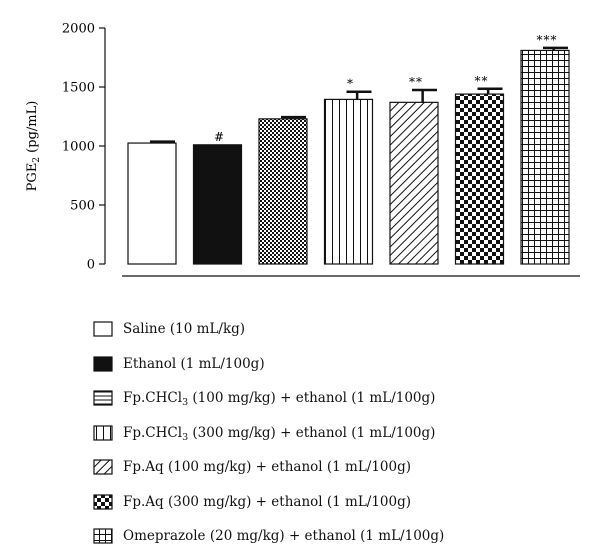 The height and width of the screenshot is (559, 600). I want to click on y-tick-label: 500, so click(82, 206).